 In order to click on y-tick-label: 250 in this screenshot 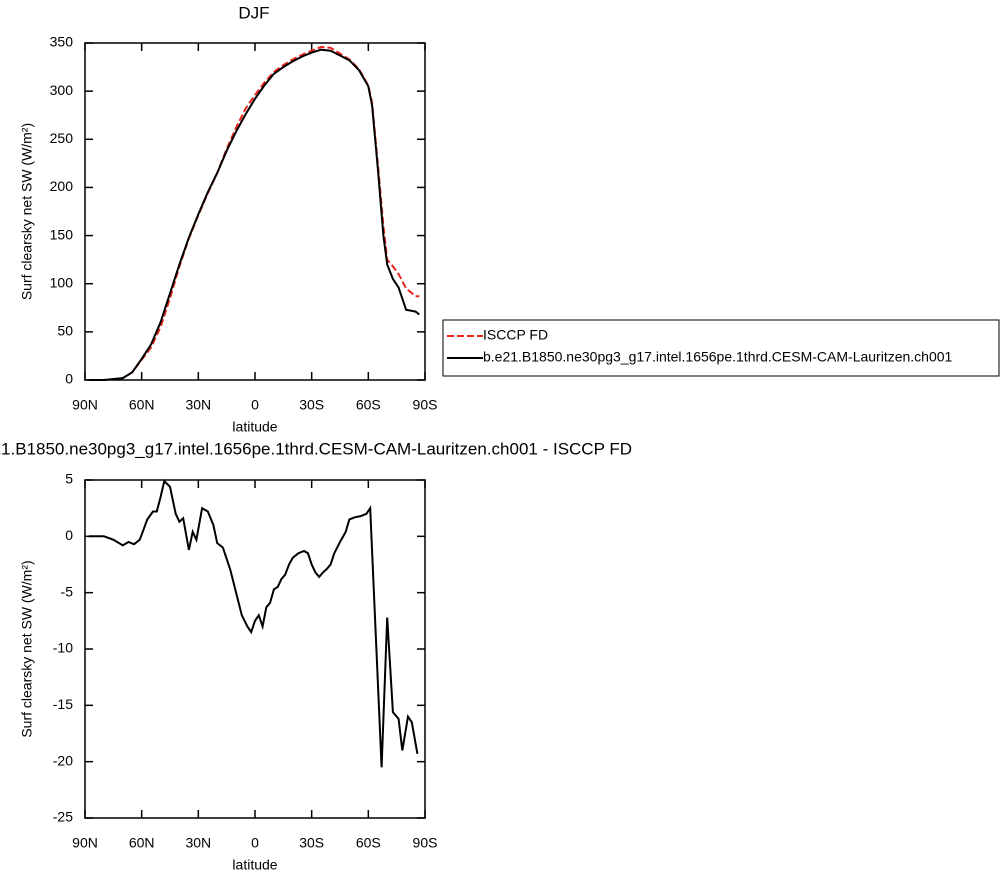, I will do `click(62, 138)`.